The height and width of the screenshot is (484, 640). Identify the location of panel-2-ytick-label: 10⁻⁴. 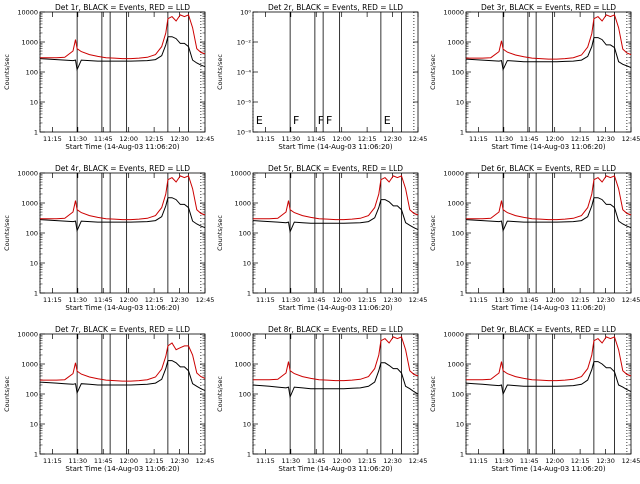
(244, 73).